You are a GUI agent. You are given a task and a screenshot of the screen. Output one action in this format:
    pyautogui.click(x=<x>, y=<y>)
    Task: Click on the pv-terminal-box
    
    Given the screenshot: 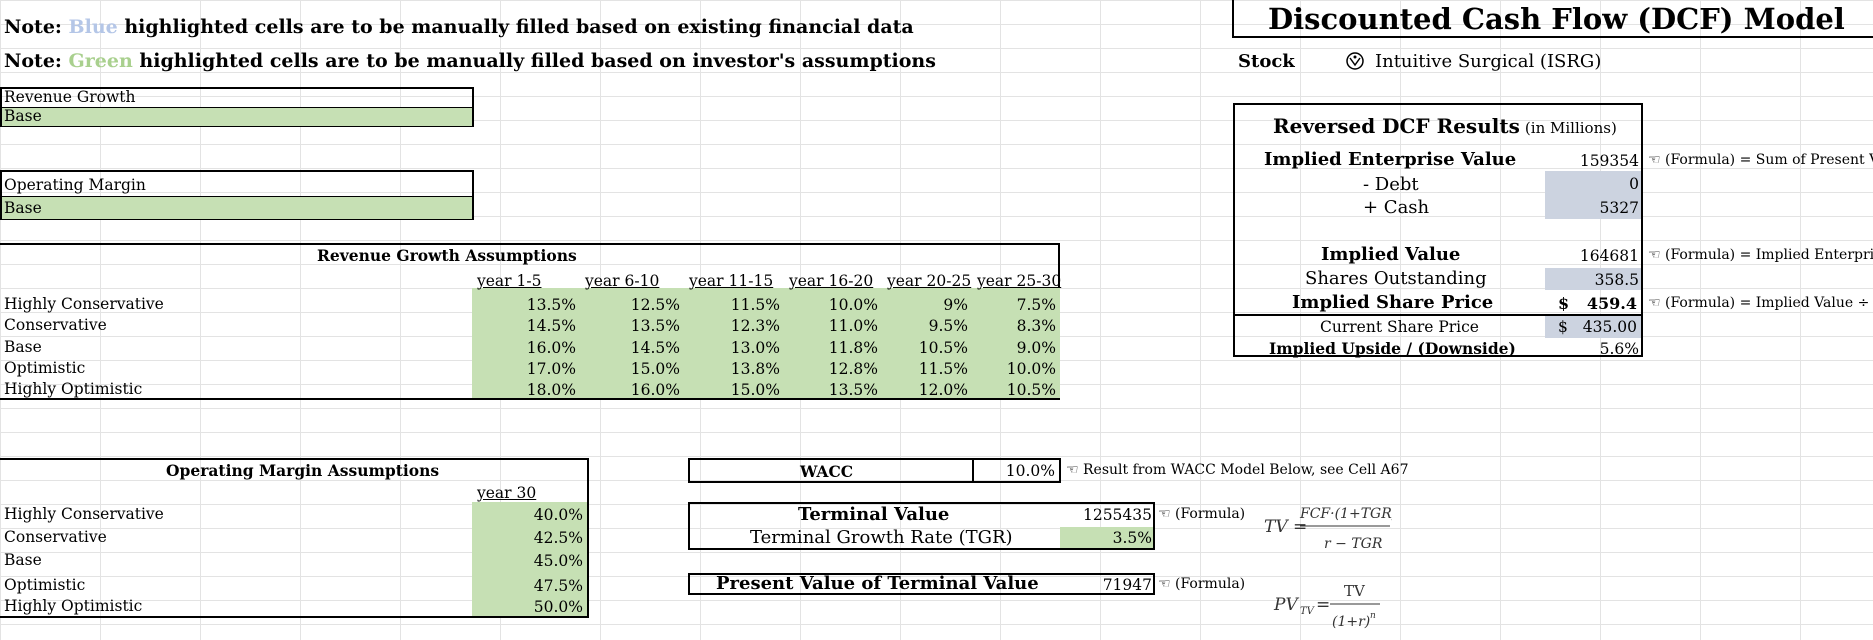 What is the action you would take?
    pyautogui.click(x=921, y=584)
    